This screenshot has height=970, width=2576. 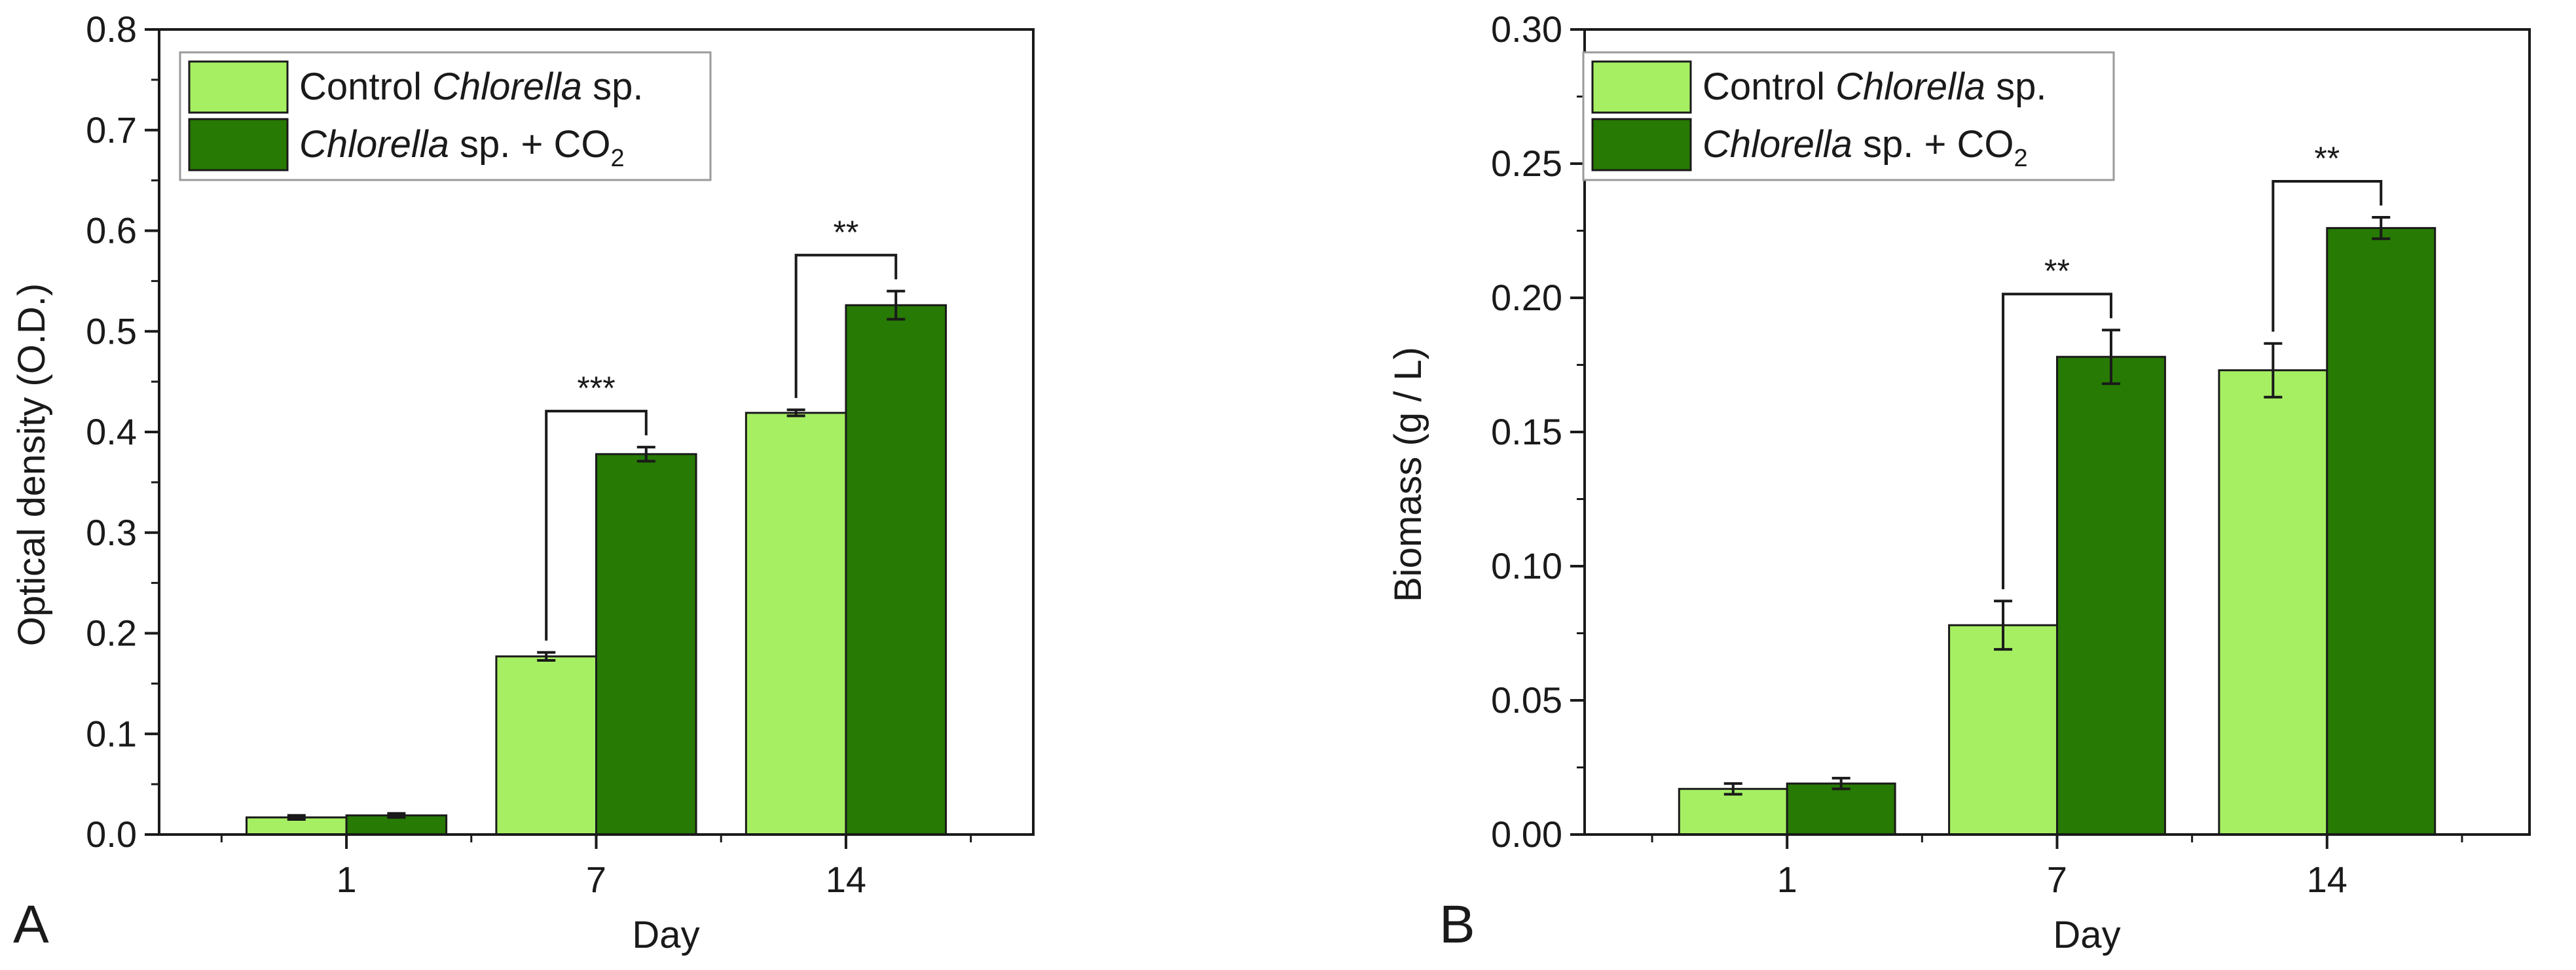 I want to click on x-axis-label-a: Day, so click(x=665, y=935).